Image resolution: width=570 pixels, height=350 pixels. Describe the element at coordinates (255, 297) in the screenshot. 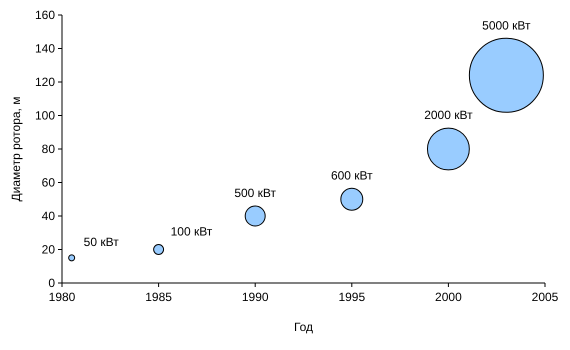

I see `x-tick-label: 1990` at that location.